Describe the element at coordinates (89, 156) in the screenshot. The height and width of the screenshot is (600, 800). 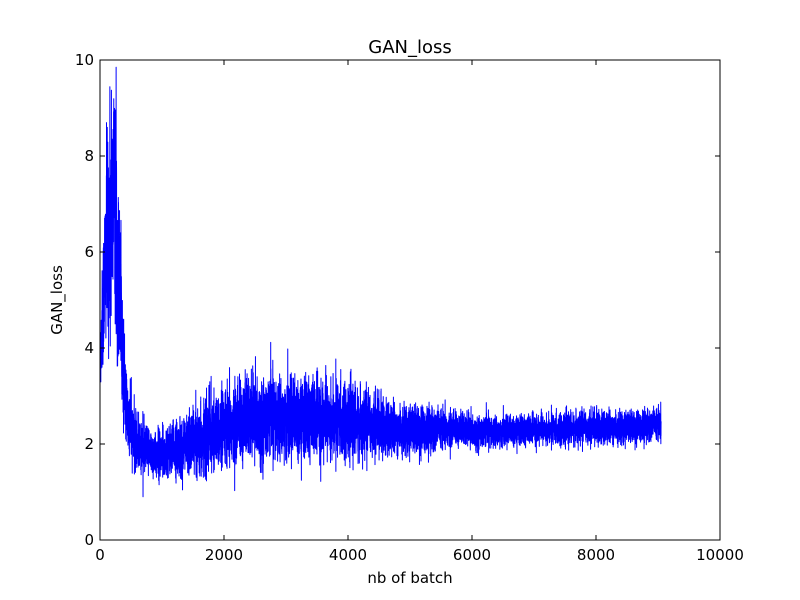
I see `y-tick-label: 8` at that location.